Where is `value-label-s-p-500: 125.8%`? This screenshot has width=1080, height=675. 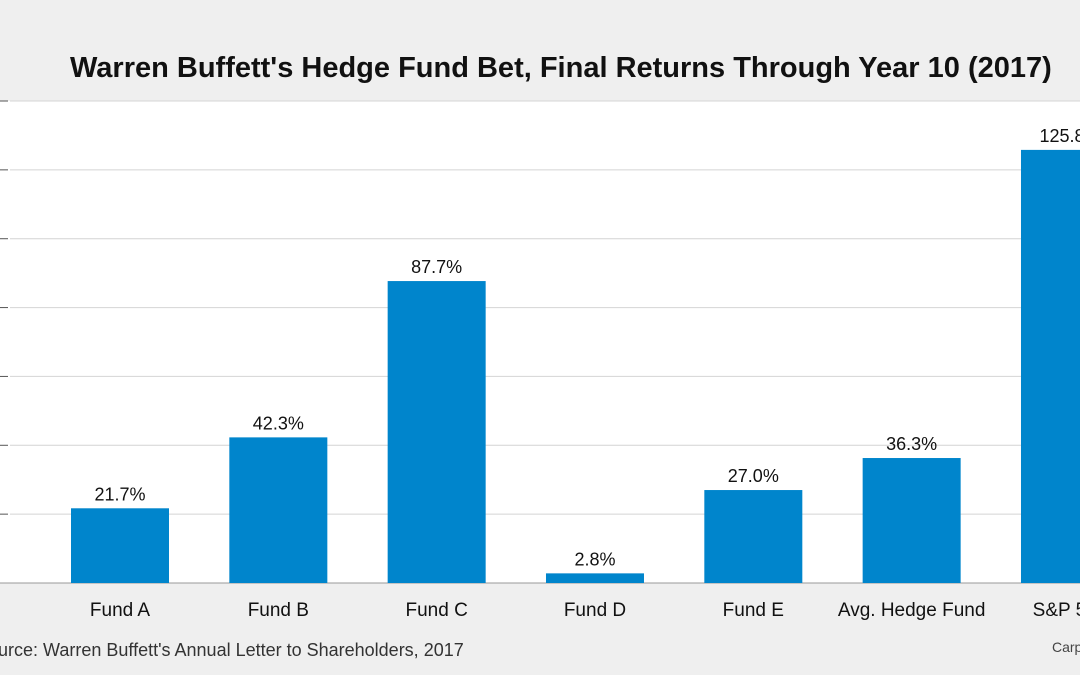
value-label-s-p-500: 125.8% is located at coordinates (1059, 136).